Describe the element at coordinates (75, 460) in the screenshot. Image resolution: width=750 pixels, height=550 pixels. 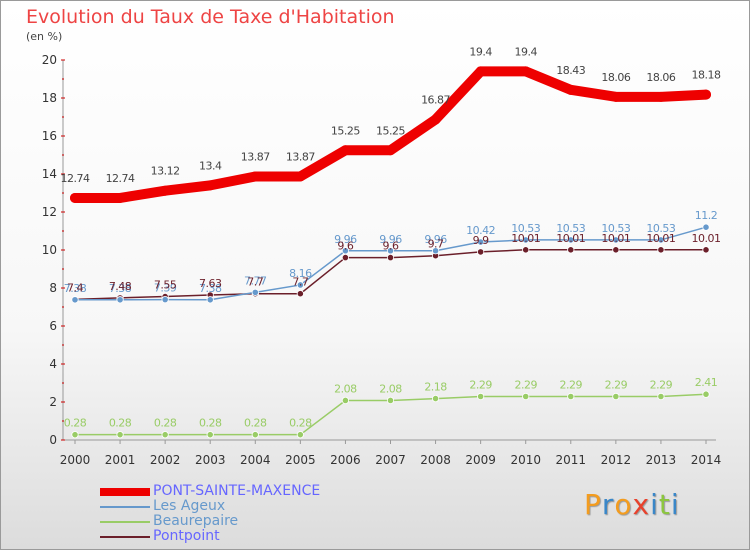
I see `x-tick-label: 2000` at that location.